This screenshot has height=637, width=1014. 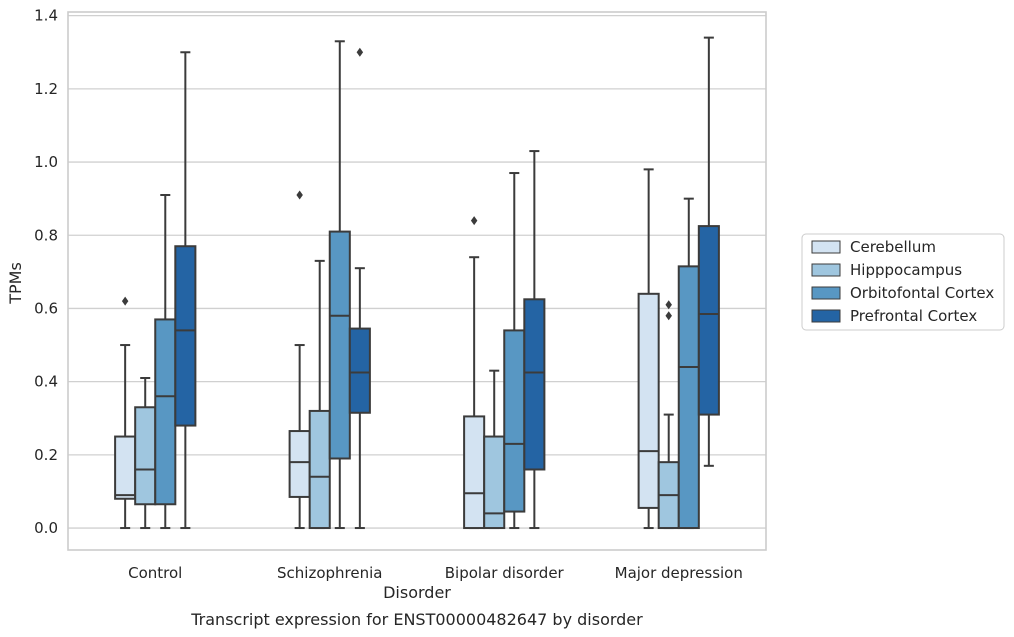 What do you see at coordinates (505, 573) in the screenshot?
I see `x-tick-label: Bipolar disorder` at bounding box center [505, 573].